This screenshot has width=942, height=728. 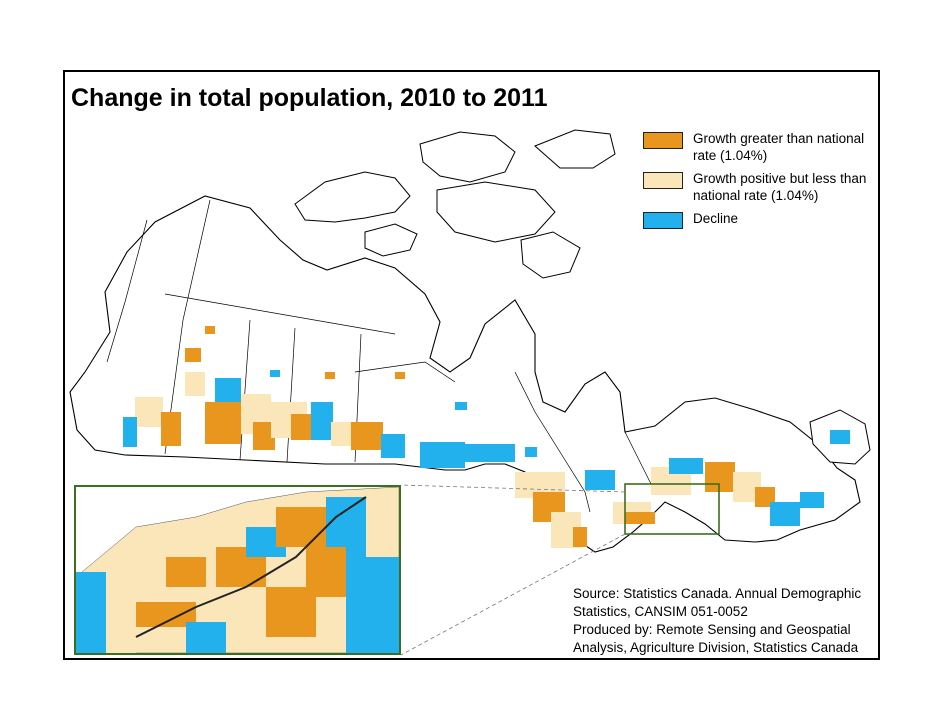 I want to click on inset-map-quebec-ontario, so click(x=237, y=570).